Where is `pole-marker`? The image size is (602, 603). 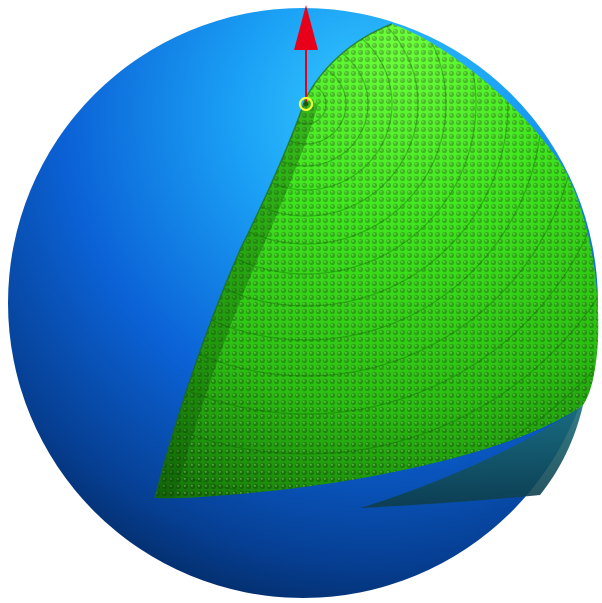
pole-marker is located at coordinates (306, 104).